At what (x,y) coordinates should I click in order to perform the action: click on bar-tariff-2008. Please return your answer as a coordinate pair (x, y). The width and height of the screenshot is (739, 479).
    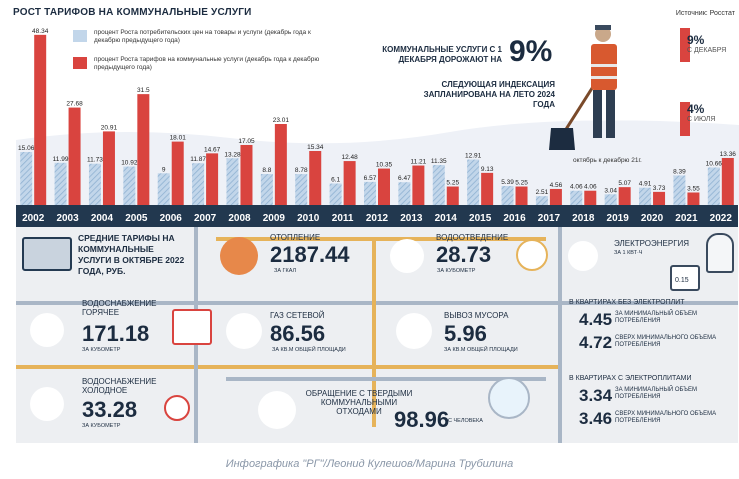
    Looking at the image, I should click on (246, 174).